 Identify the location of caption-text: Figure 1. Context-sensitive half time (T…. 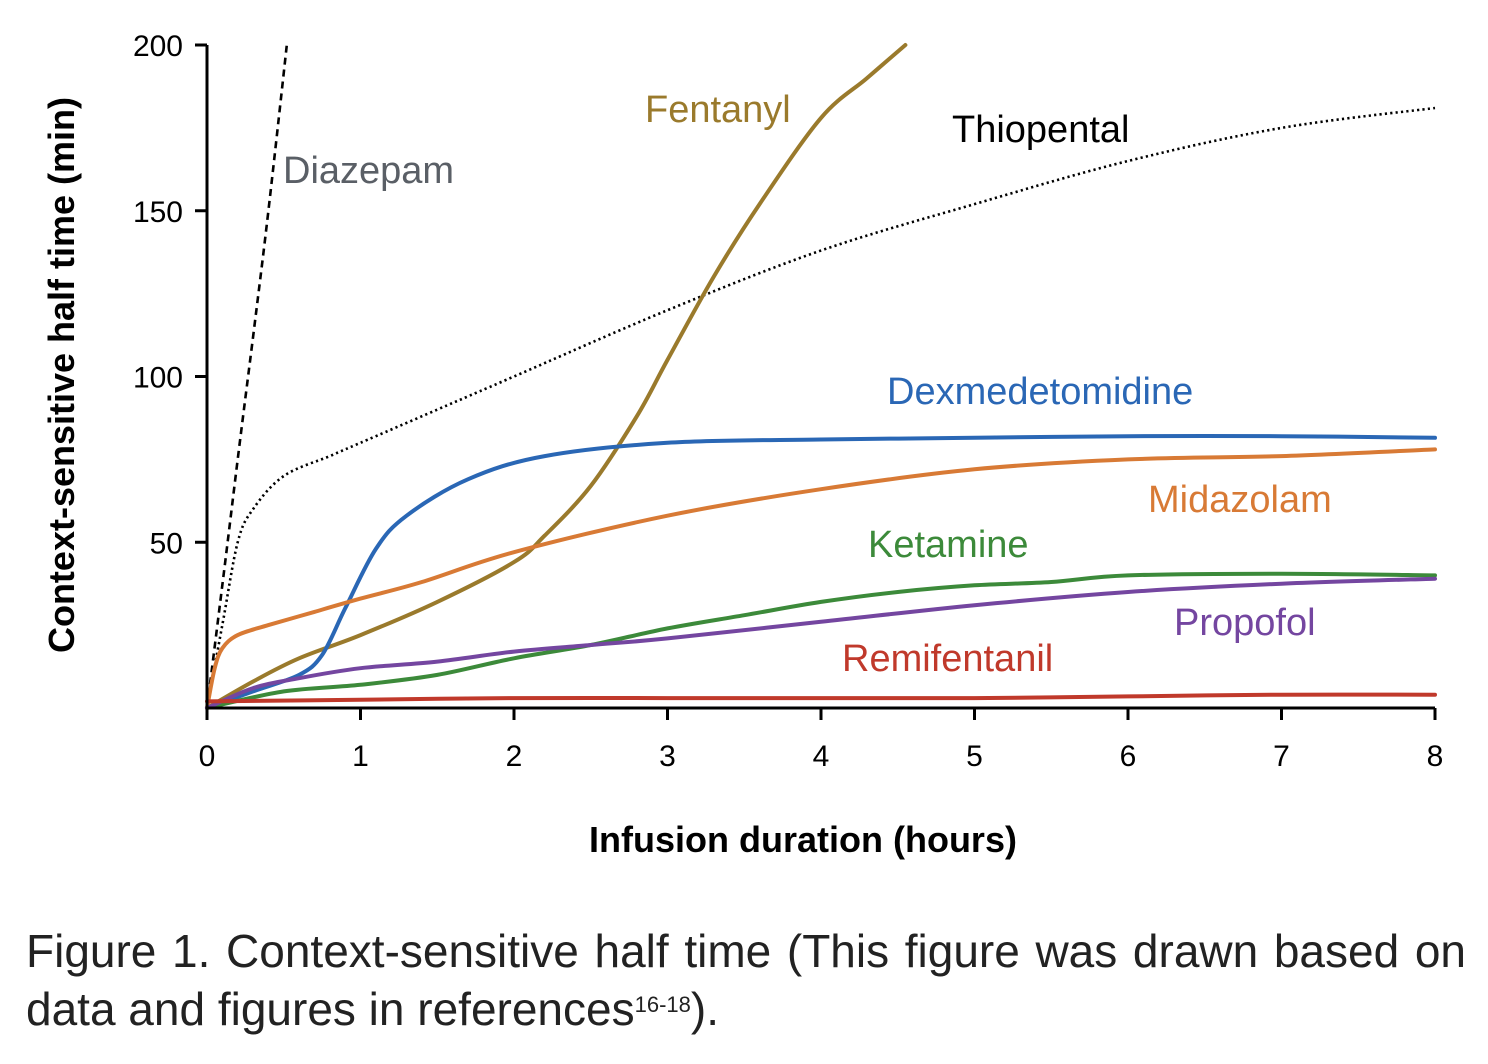
(746, 980).